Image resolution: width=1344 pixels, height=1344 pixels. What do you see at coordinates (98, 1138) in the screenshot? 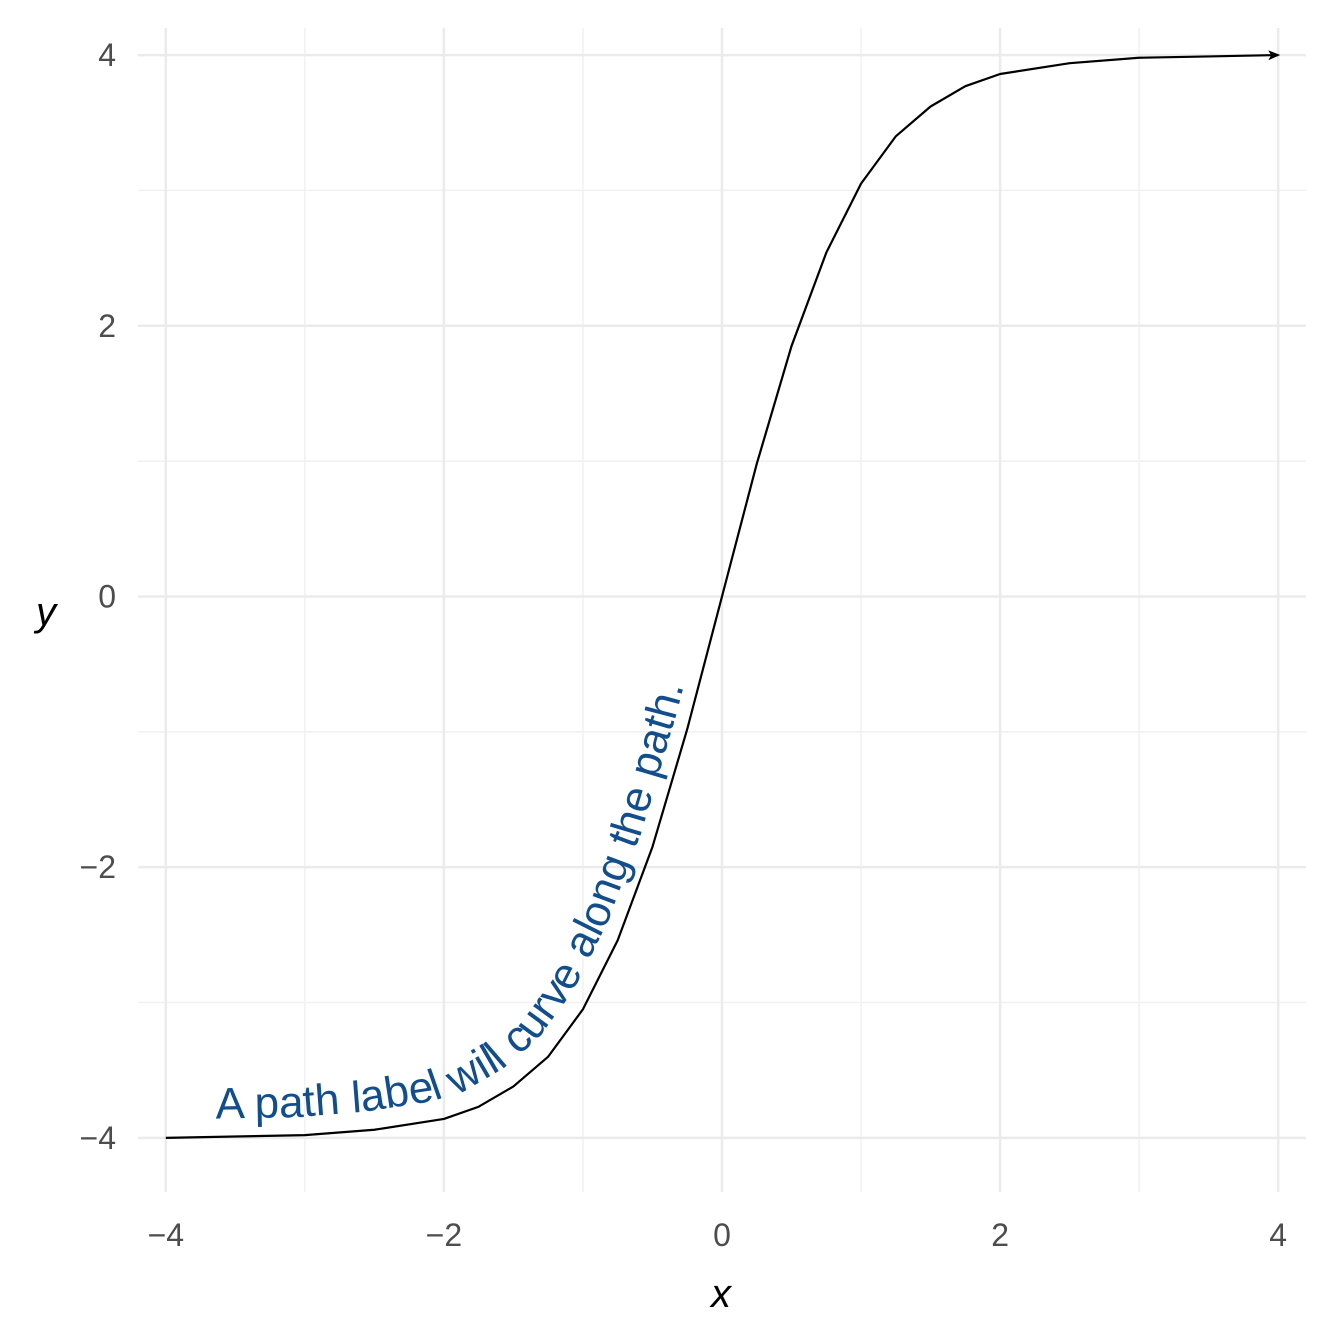
I see `y-tick-label: −4` at bounding box center [98, 1138].